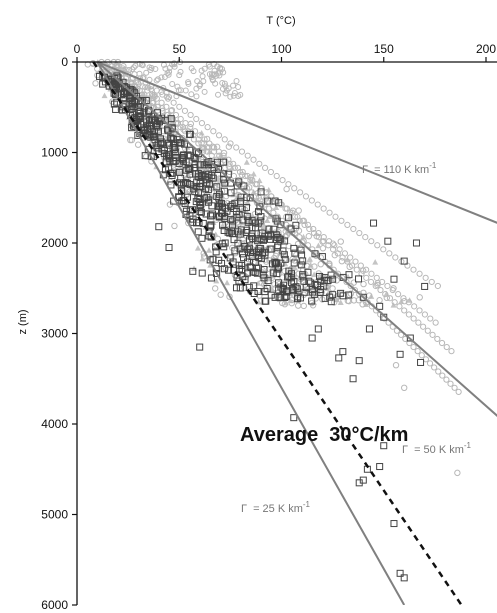 This screenshot has width=497, height=613. Describe the element at coordinates (307, 504) in the screenshot. I see `gamma-25-exp: -1` at that location.